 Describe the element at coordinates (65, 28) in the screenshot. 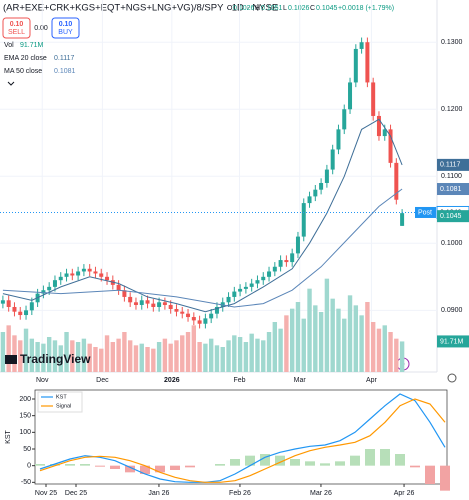

I see `buy-button` at that location.